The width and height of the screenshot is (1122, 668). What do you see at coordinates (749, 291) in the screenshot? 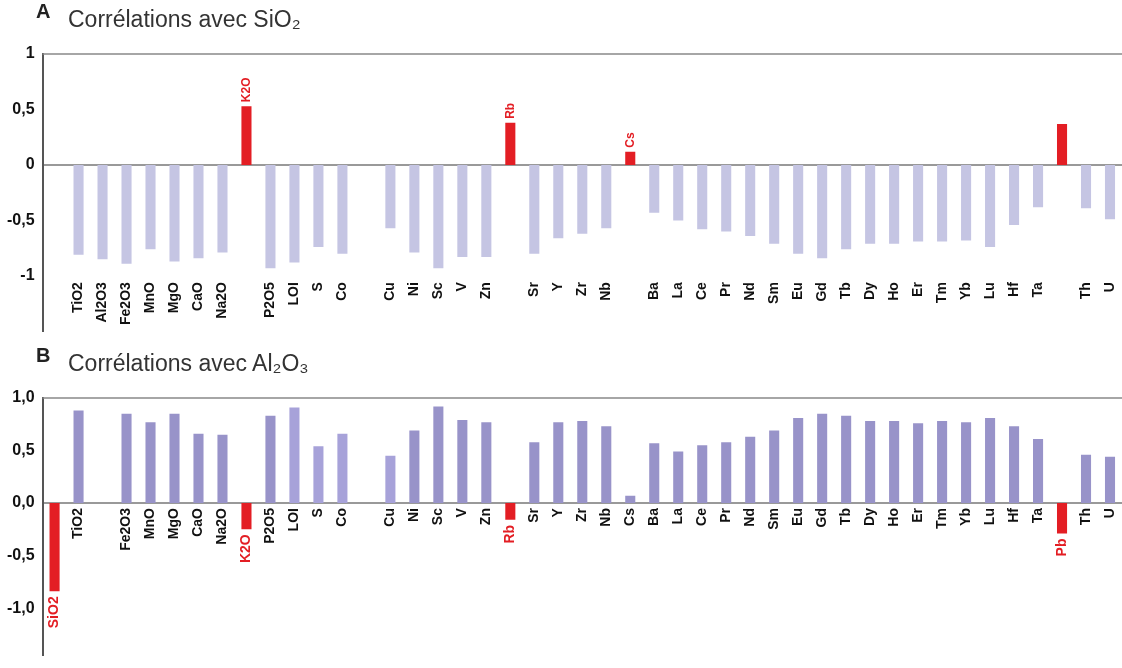
I see `x-tick-label: Nd` at bounding box center [749, 291].